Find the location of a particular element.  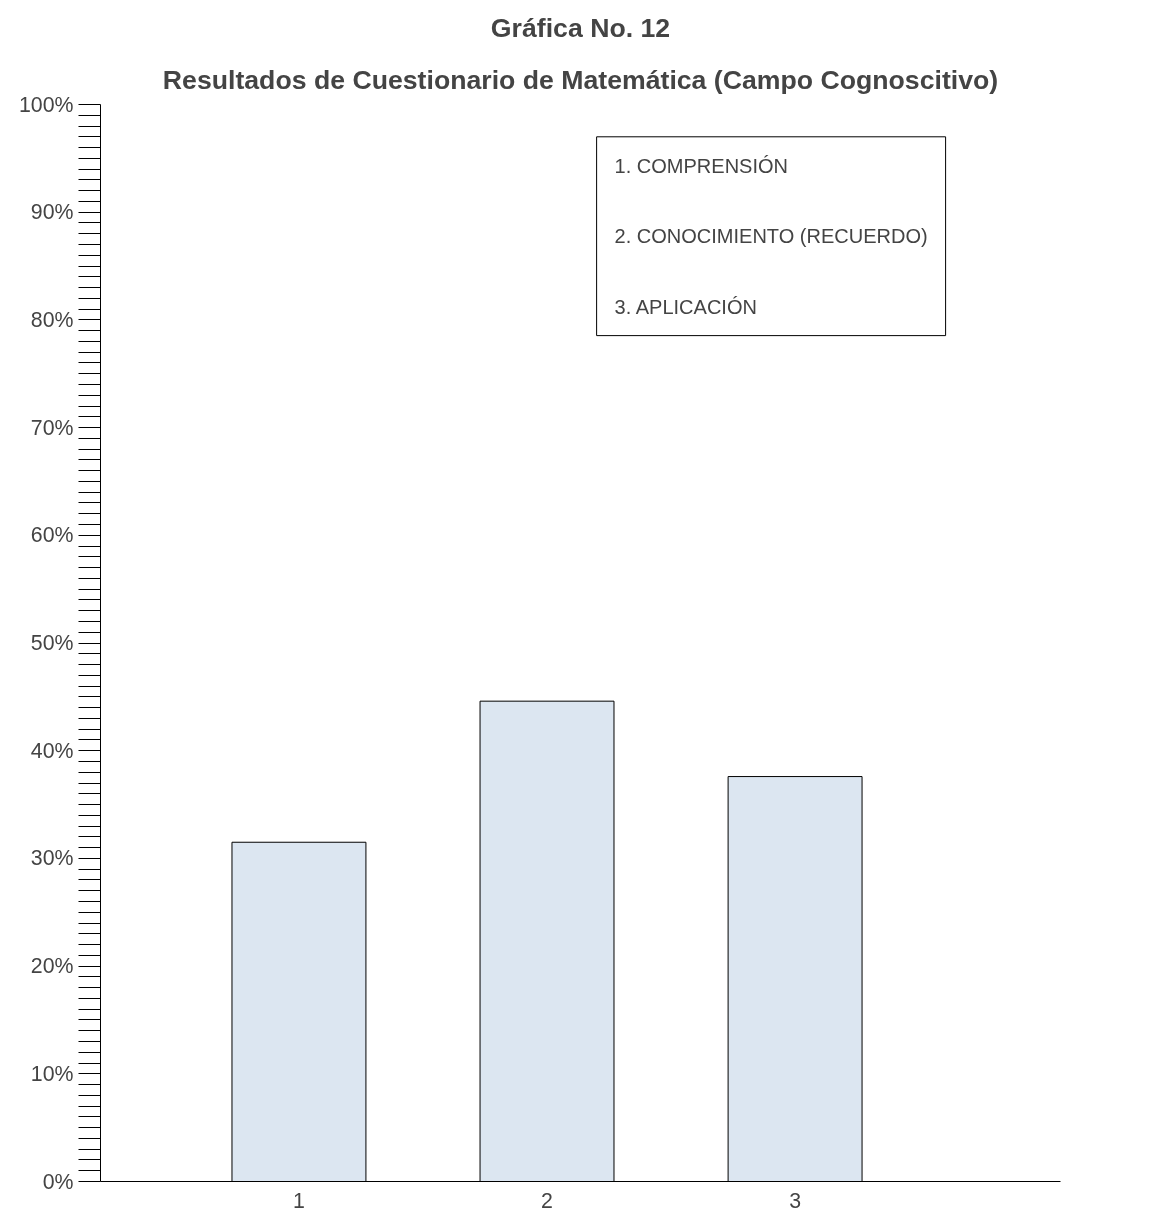

y-tick-label: 50% is located at coordinates (52, 643).